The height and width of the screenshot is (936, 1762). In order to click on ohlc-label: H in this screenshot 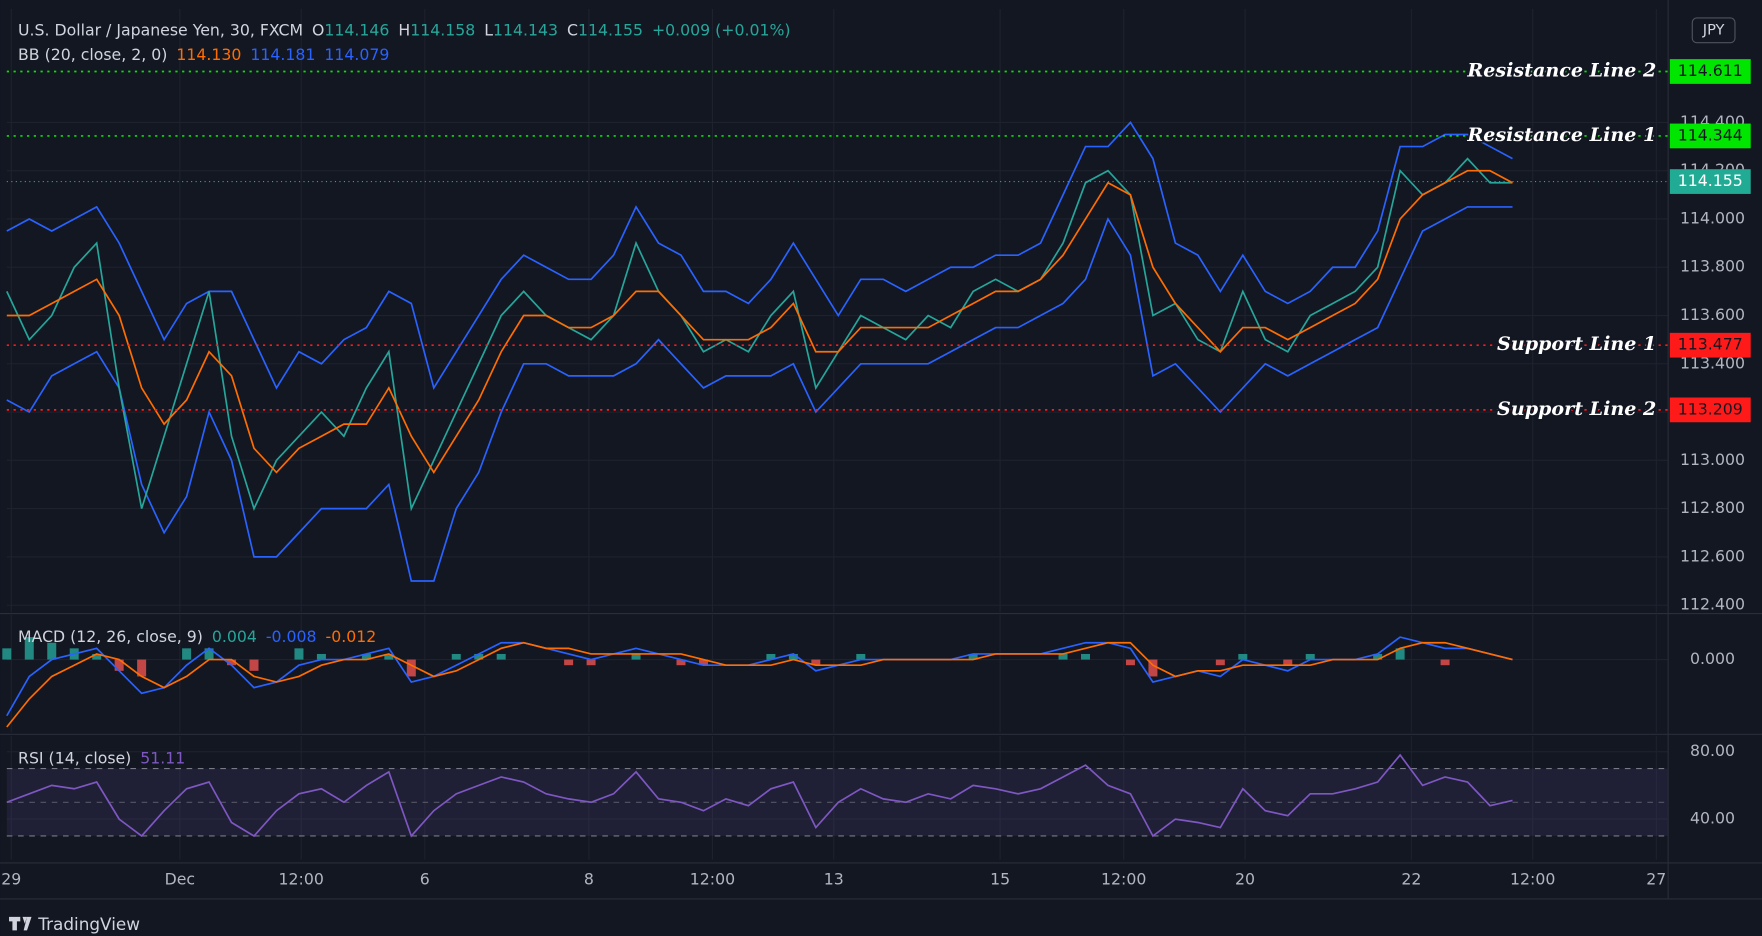, I will do `click(404, 29)`.